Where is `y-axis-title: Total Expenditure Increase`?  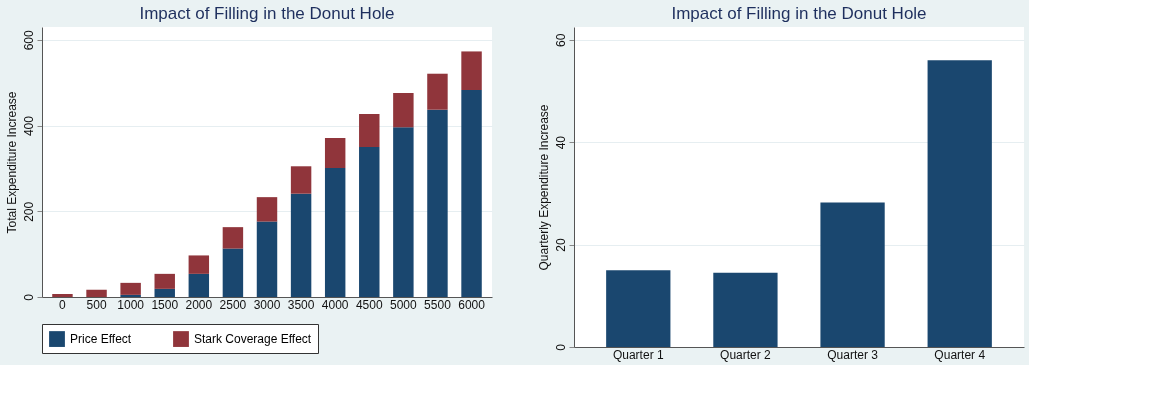 y-axis-title: Total Expenditure Increase is located at coordinates (11, 162).